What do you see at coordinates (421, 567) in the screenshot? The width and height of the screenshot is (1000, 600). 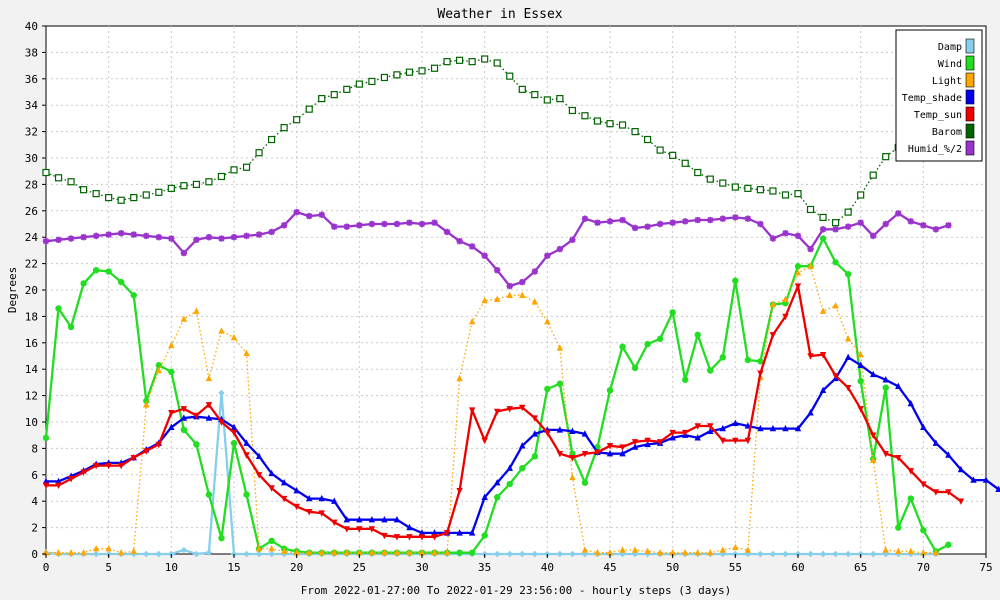 I see `x-tick-label: 30` at bounding box center [421, 567].